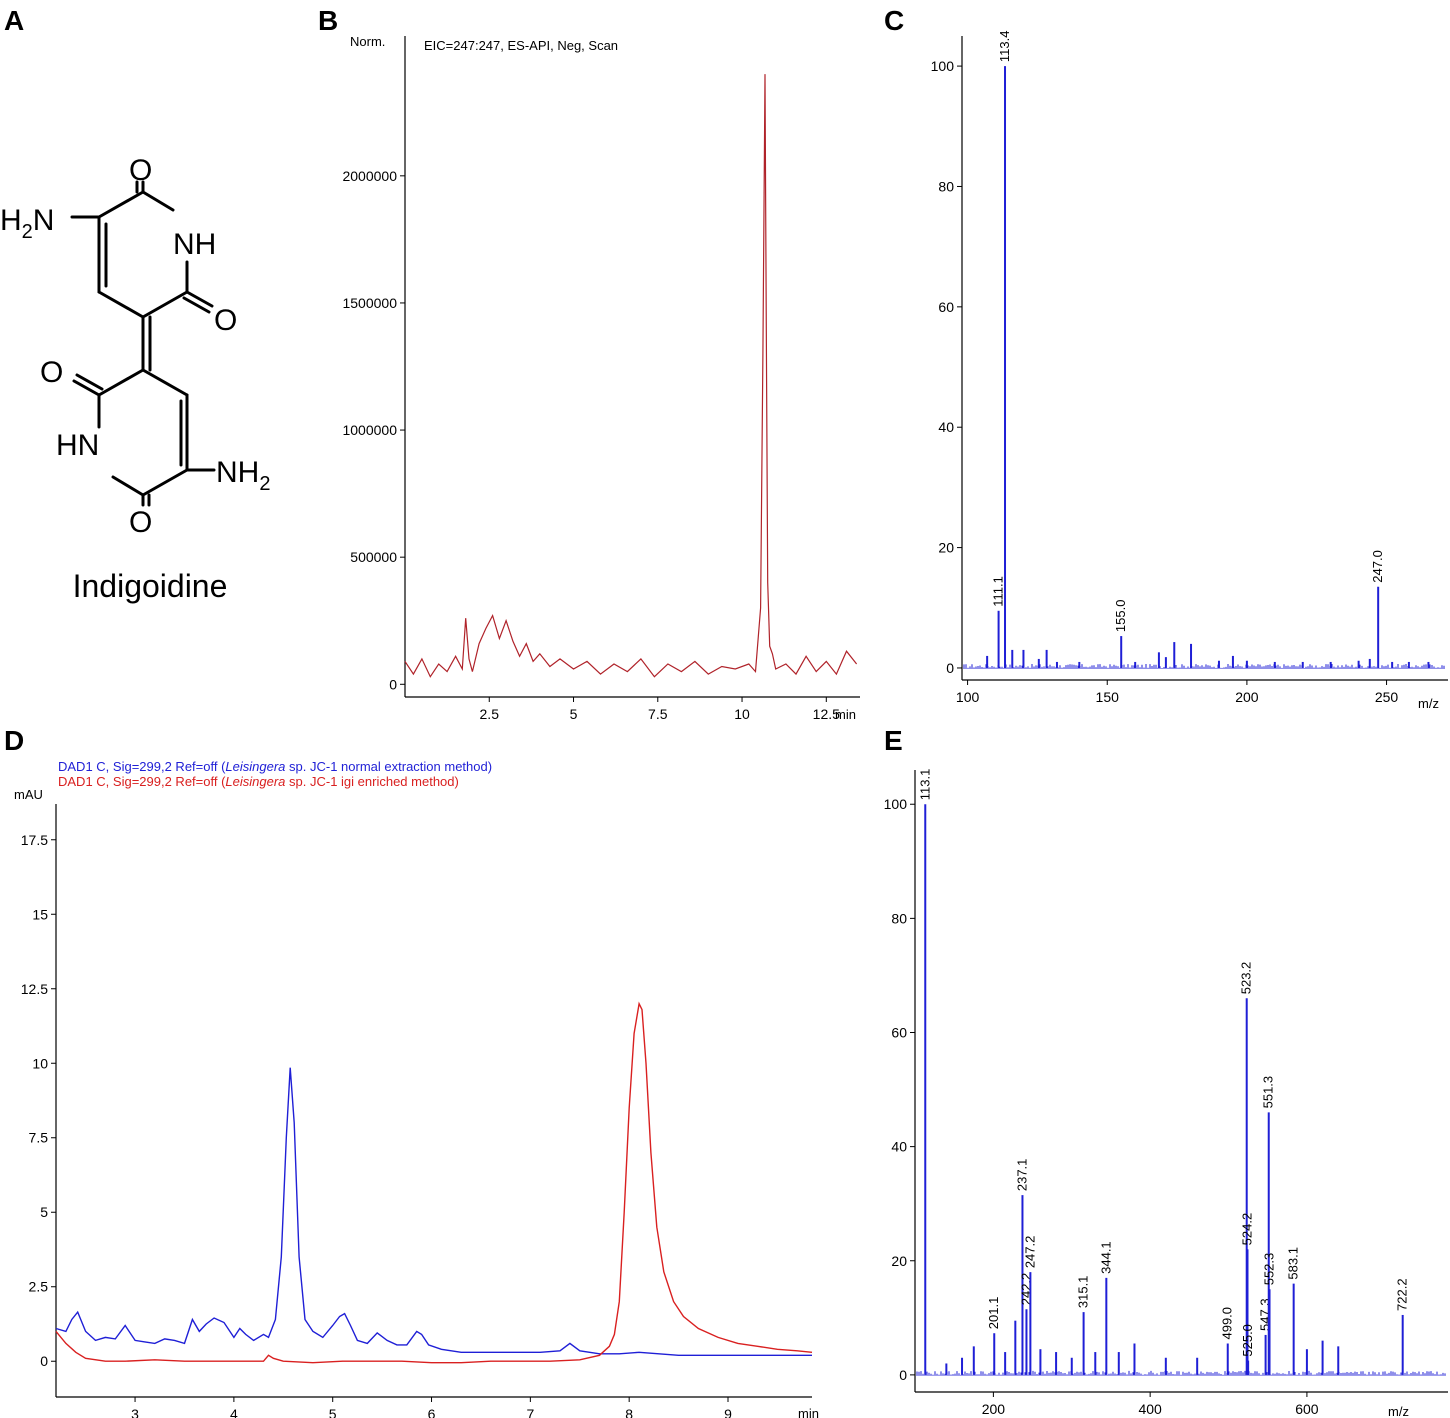  What do you see at coordinates (1204, 666) in the screenshot?
I see `baseline-noise` at bounding box center [1204, 666].